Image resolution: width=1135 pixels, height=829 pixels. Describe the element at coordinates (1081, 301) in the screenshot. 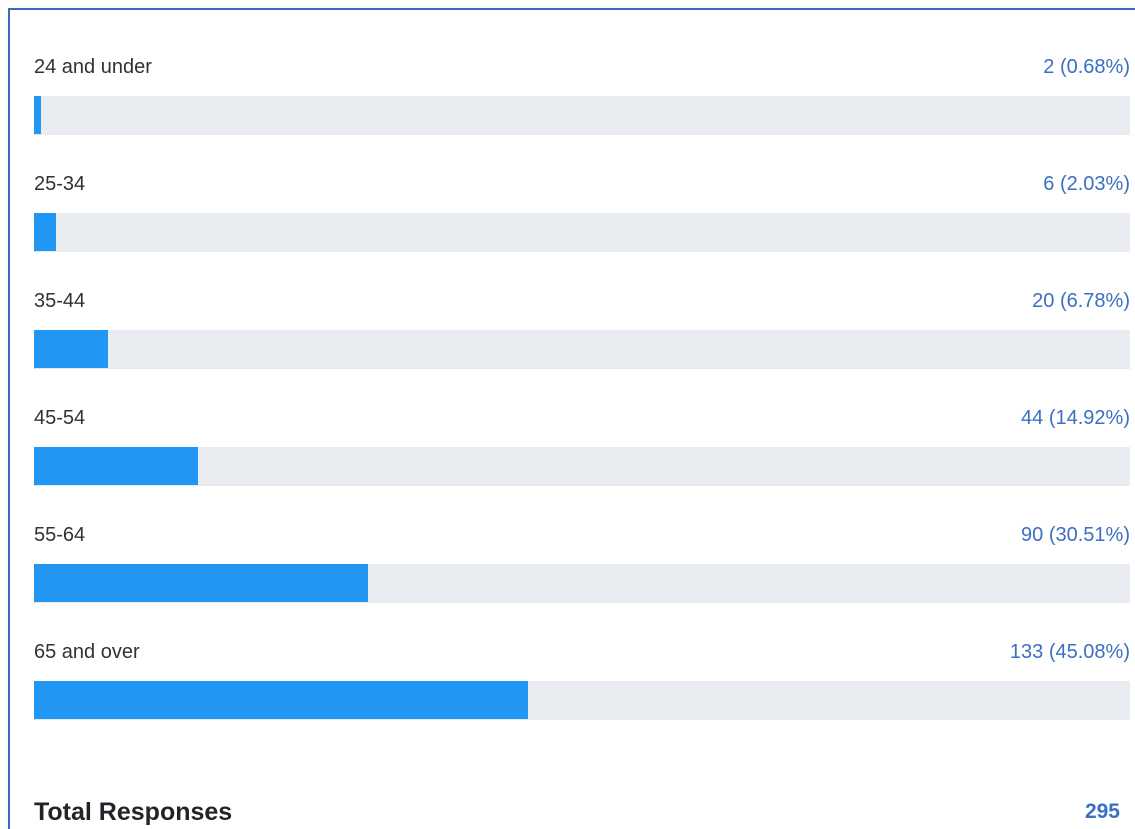

I see `data-label: 20 (6.78%)` at that location.